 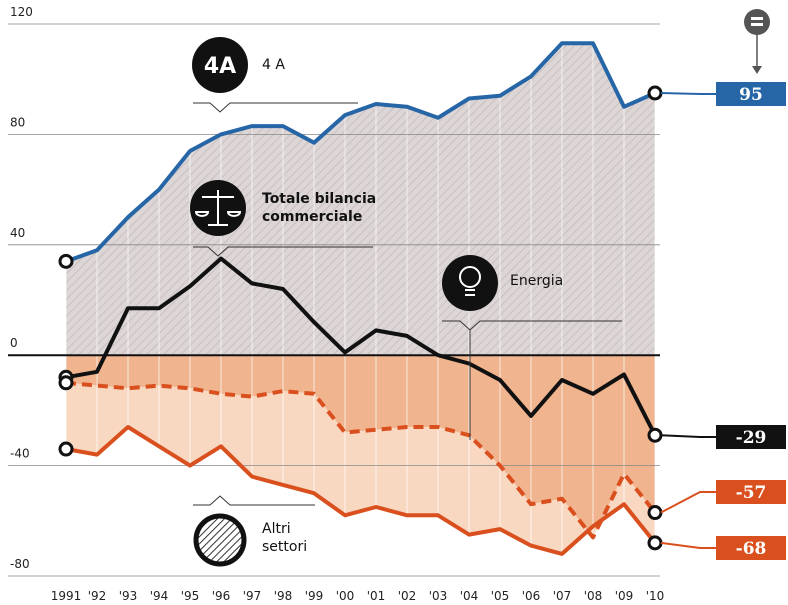 I want to click on value-label: 95, so click(x=751, y=95).